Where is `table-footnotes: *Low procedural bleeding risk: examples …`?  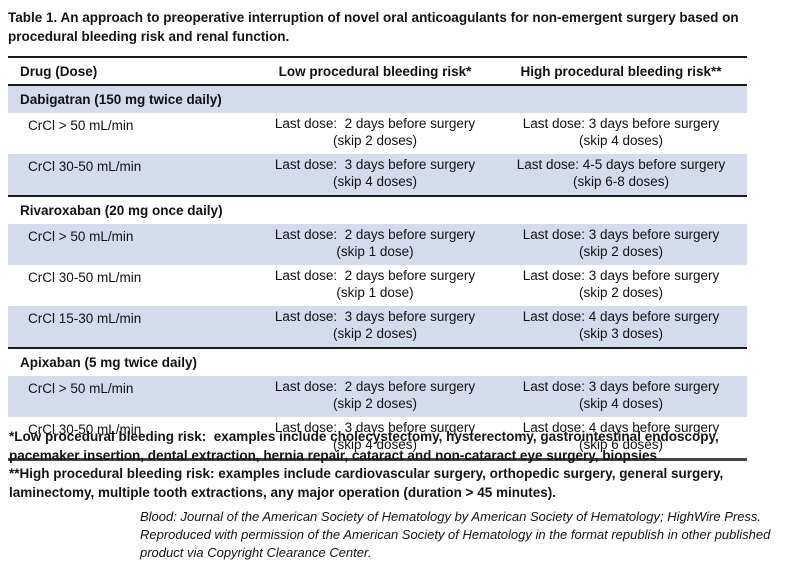
table-footnotes: *Low procedural bleeding risk: examples … is located at coordinates (398, 465).